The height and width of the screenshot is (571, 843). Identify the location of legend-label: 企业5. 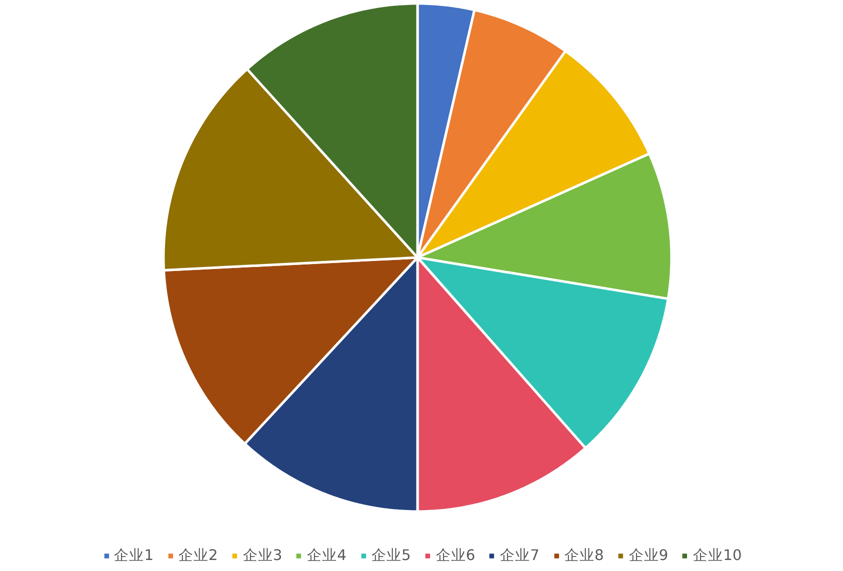
(391, 555).